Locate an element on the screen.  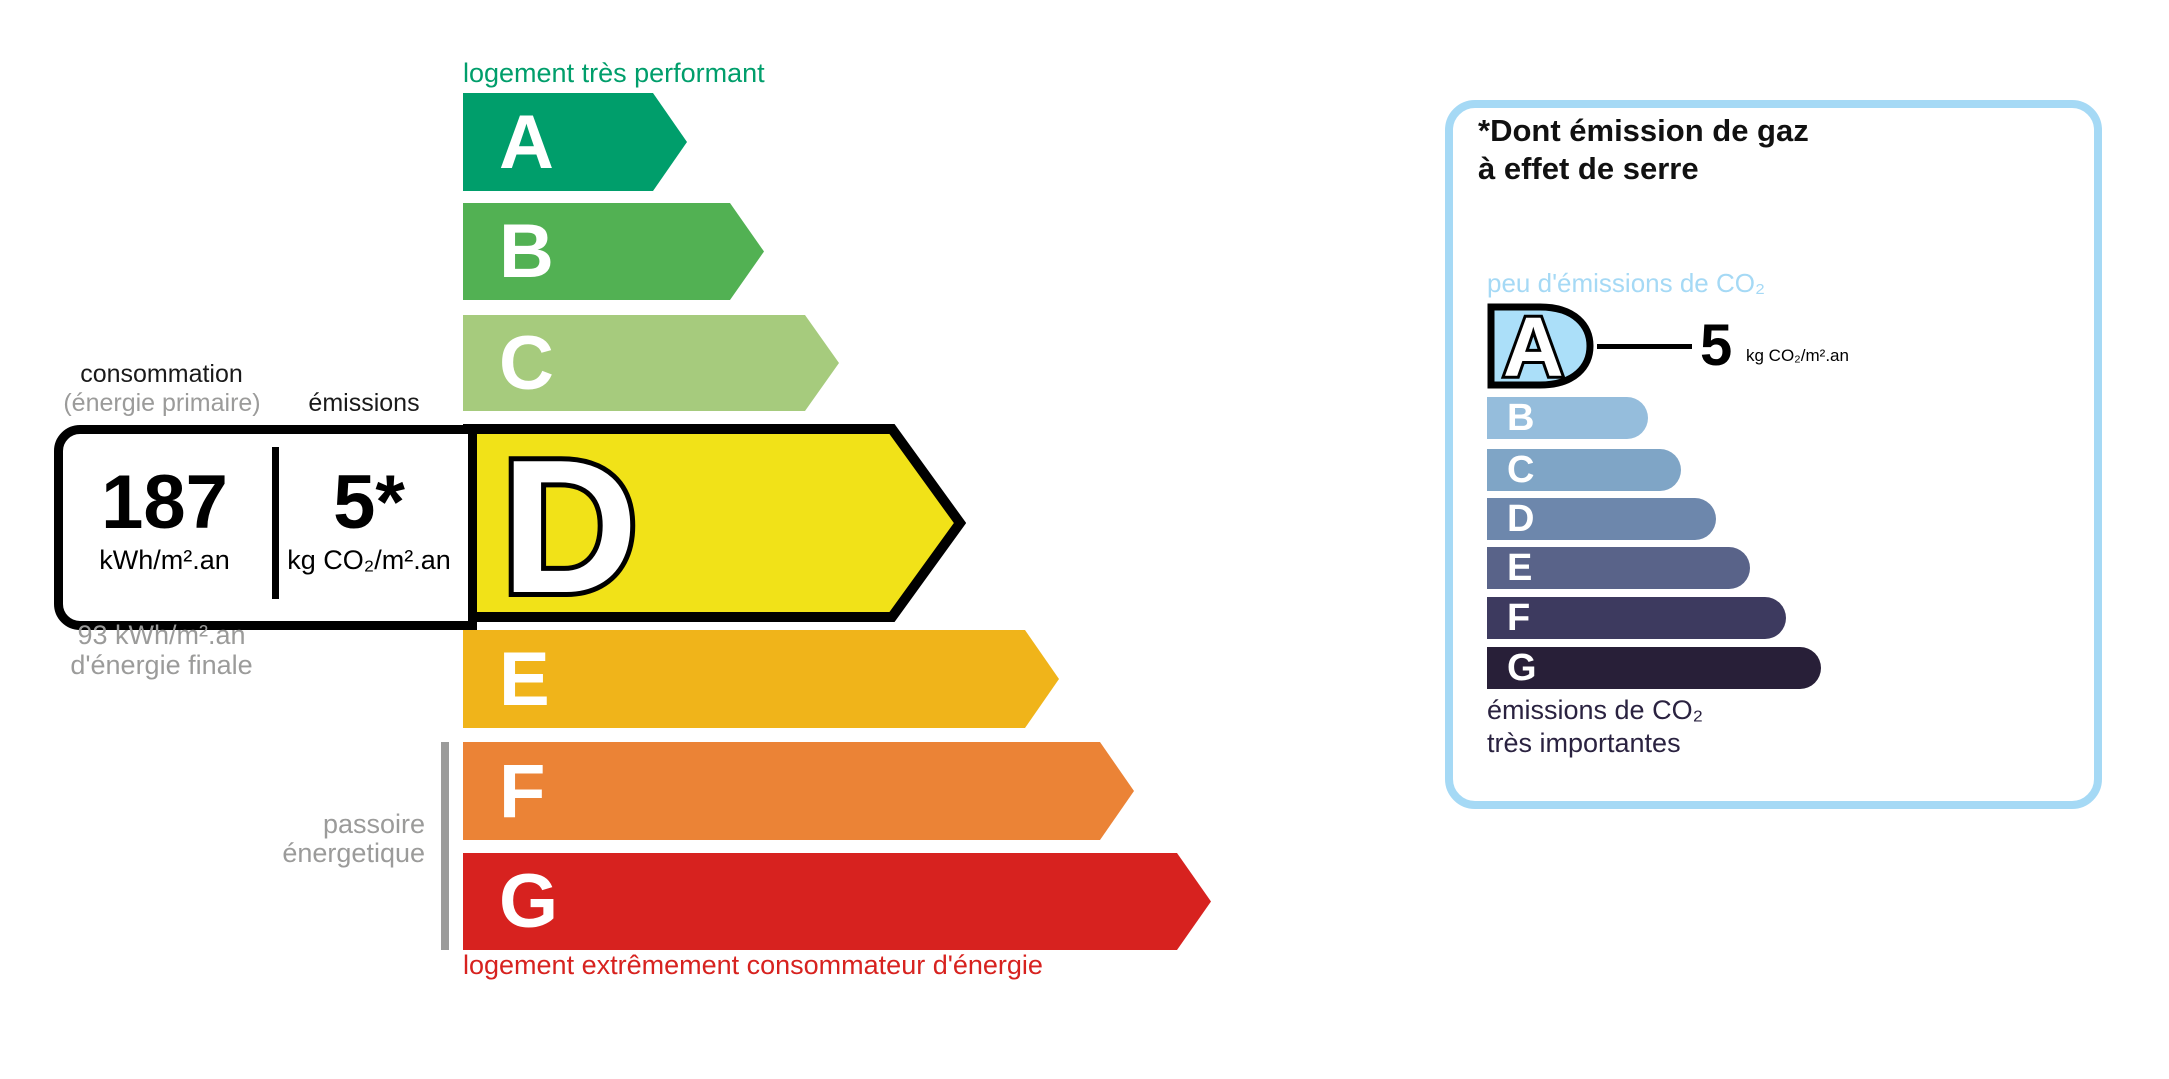
co2-bar-letter: F is located at coordinates (1519, 617).